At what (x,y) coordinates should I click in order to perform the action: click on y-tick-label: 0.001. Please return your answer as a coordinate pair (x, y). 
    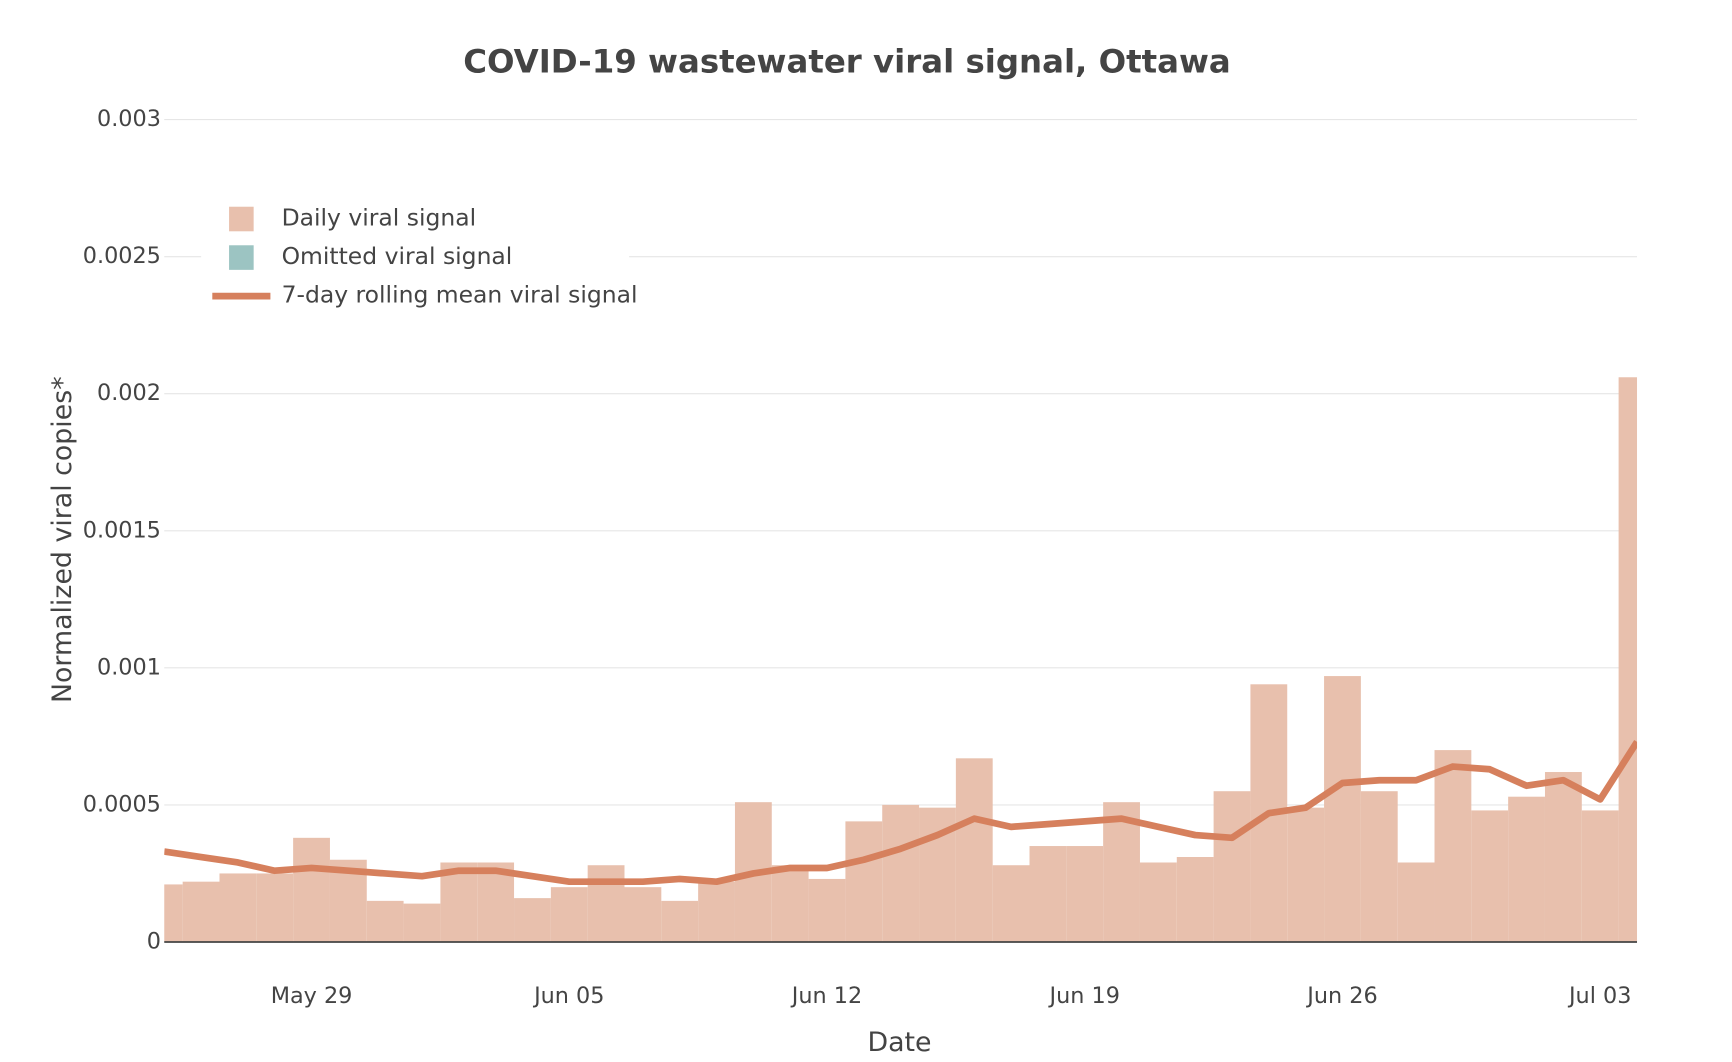
    Looking at the image, I should click on (129, 667).